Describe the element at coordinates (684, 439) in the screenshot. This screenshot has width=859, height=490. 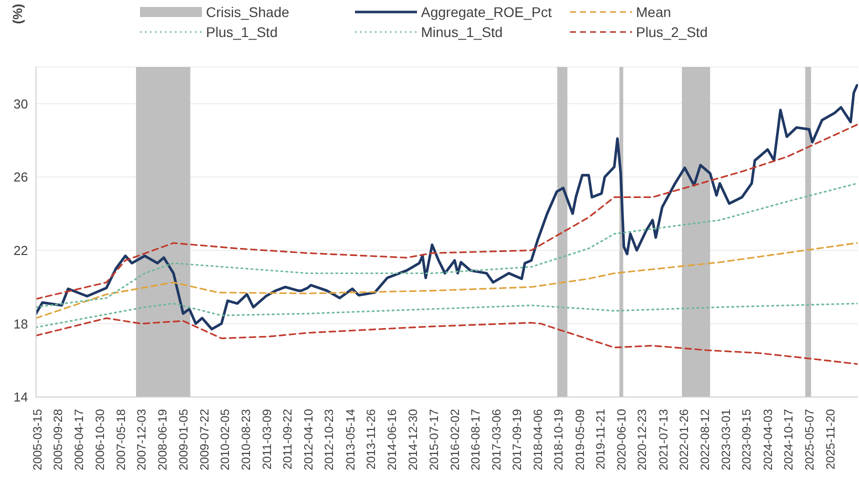
I see `x-tick-label: 2022-01-26` at that location.